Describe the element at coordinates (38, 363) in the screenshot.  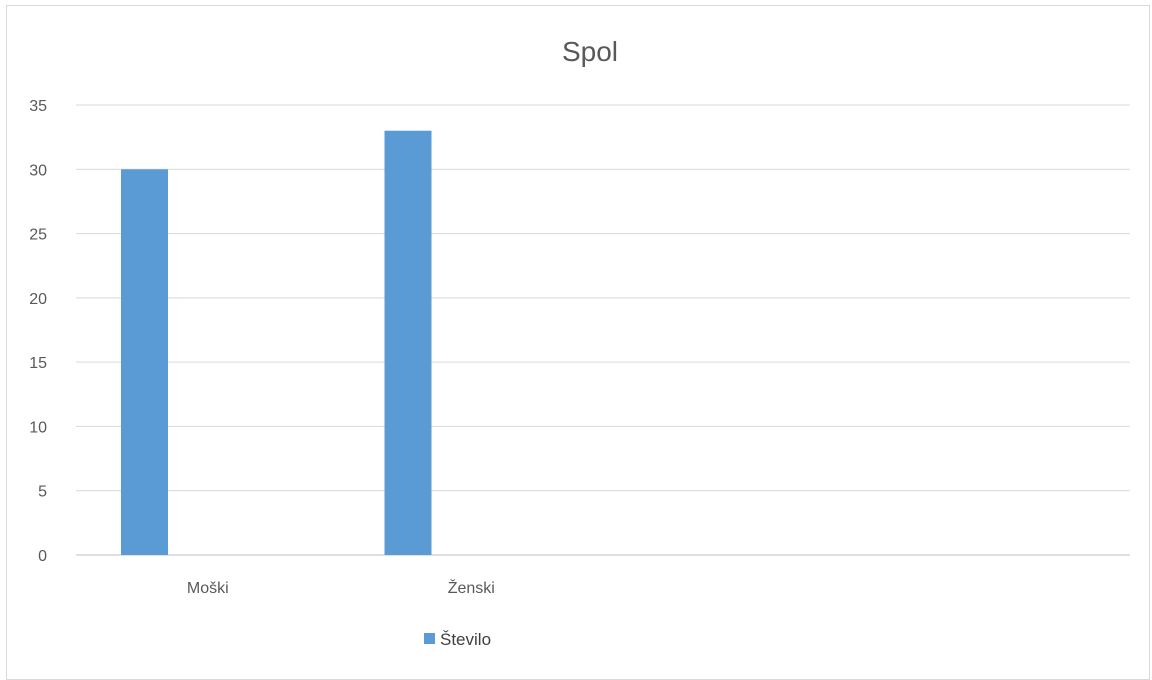
I see `y-tick-label: 15` at that location.